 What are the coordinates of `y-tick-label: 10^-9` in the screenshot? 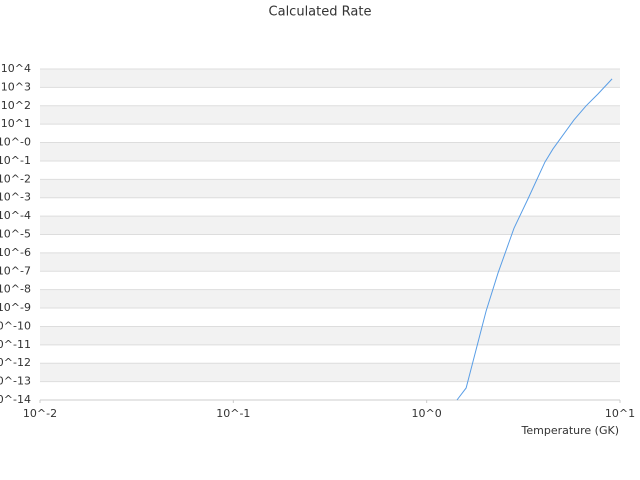 It's located at (15, 307).